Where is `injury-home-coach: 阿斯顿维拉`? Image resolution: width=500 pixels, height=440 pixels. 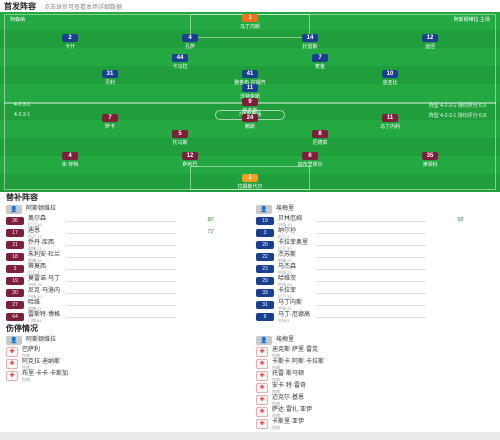
injury-home-coach: 阿斯顿维拉 is located at coordinates (41, 340).